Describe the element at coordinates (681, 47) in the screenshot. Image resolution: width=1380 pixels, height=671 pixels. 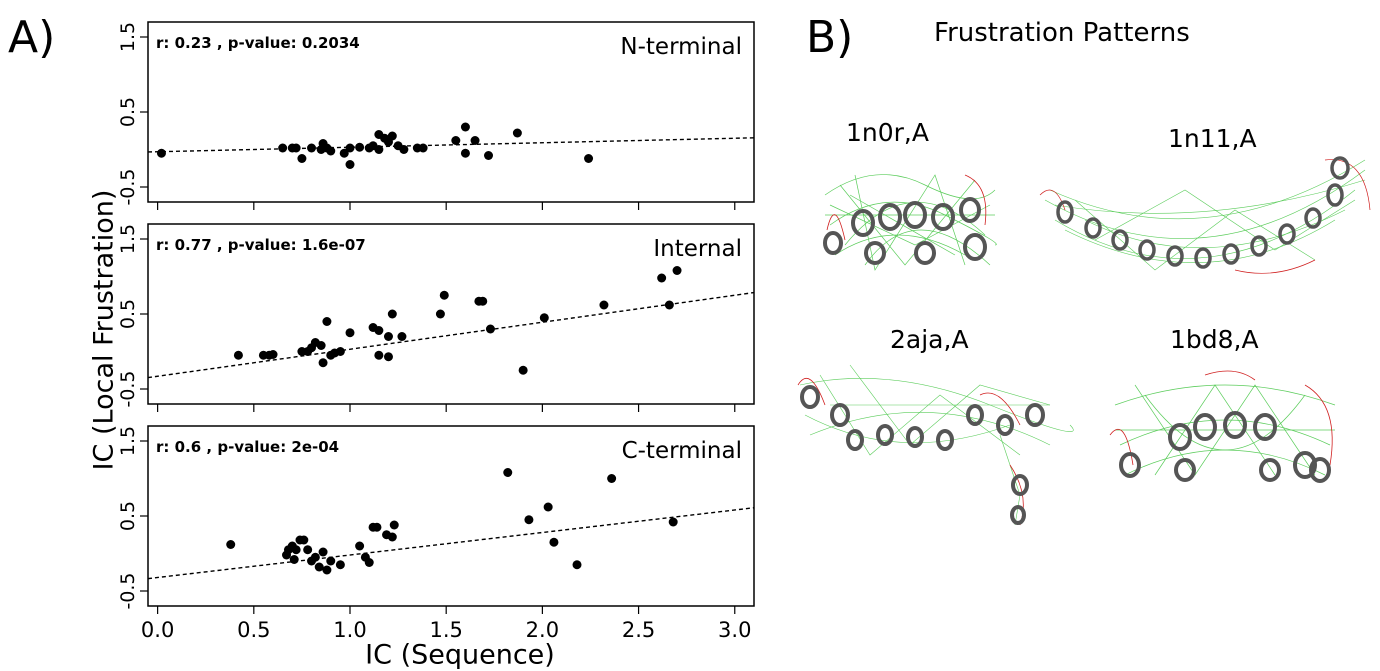
I see `n-terminal-panel-name: N-terminal` at that location.